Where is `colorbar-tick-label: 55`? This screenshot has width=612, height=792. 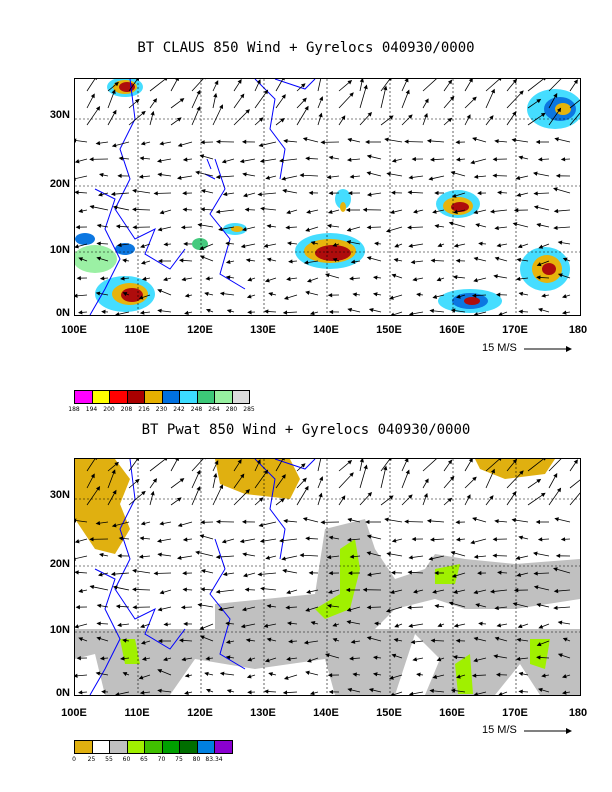 colorbar-tick-label: 55 is located at coordinates (109, 759).